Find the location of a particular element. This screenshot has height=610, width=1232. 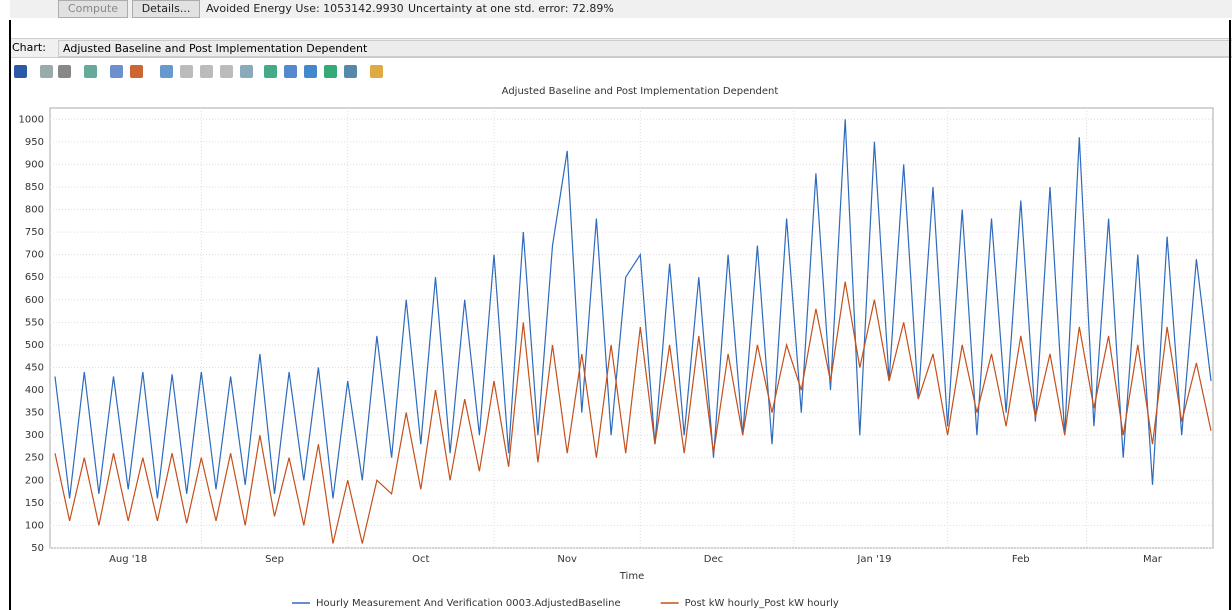

y-tick-label: 200 is located at coordinates (34, 480).